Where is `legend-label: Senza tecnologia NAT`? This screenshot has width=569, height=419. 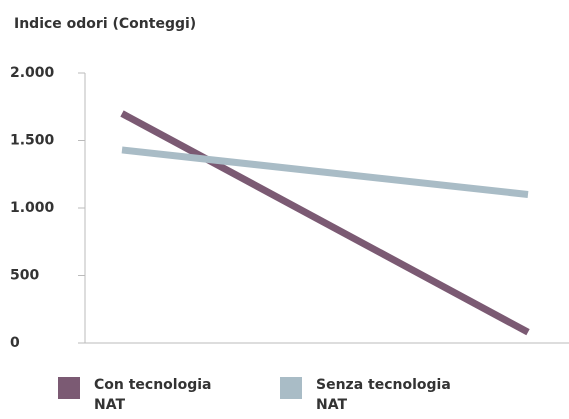
legend-label: Senza tecnologia NAT is located at coordinates (383, 395).